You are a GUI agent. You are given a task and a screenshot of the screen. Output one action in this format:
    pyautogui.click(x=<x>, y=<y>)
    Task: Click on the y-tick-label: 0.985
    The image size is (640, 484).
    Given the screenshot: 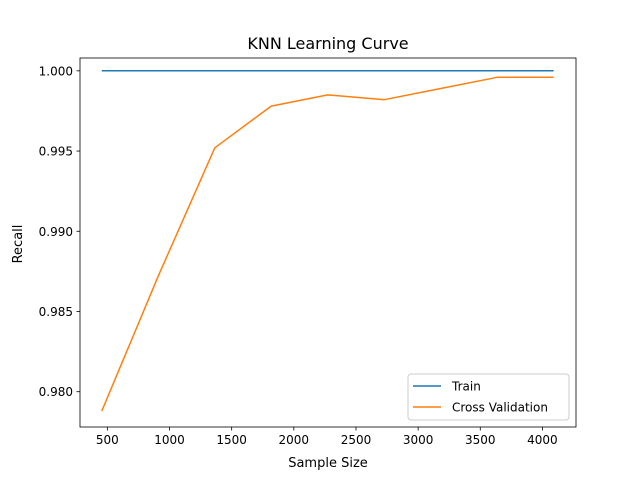 What is the action you would take?
    pyautogui.click(x=56, y=312)
    